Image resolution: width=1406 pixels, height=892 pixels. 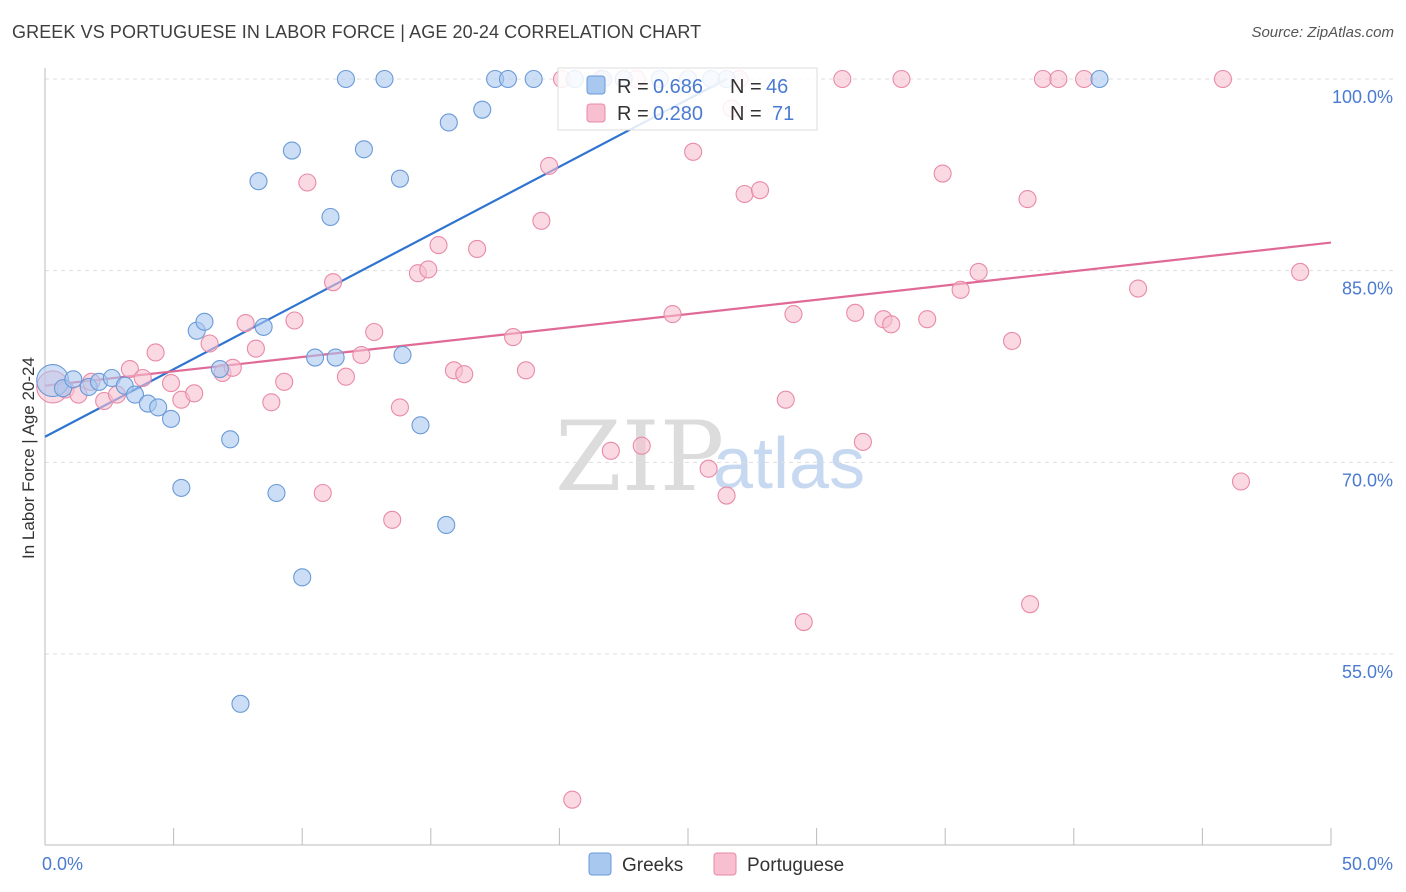 What do you see at coordinates (688, 314) in the screenshot?
I see `portuguese-trend-line` at bounding box center [688, 314].